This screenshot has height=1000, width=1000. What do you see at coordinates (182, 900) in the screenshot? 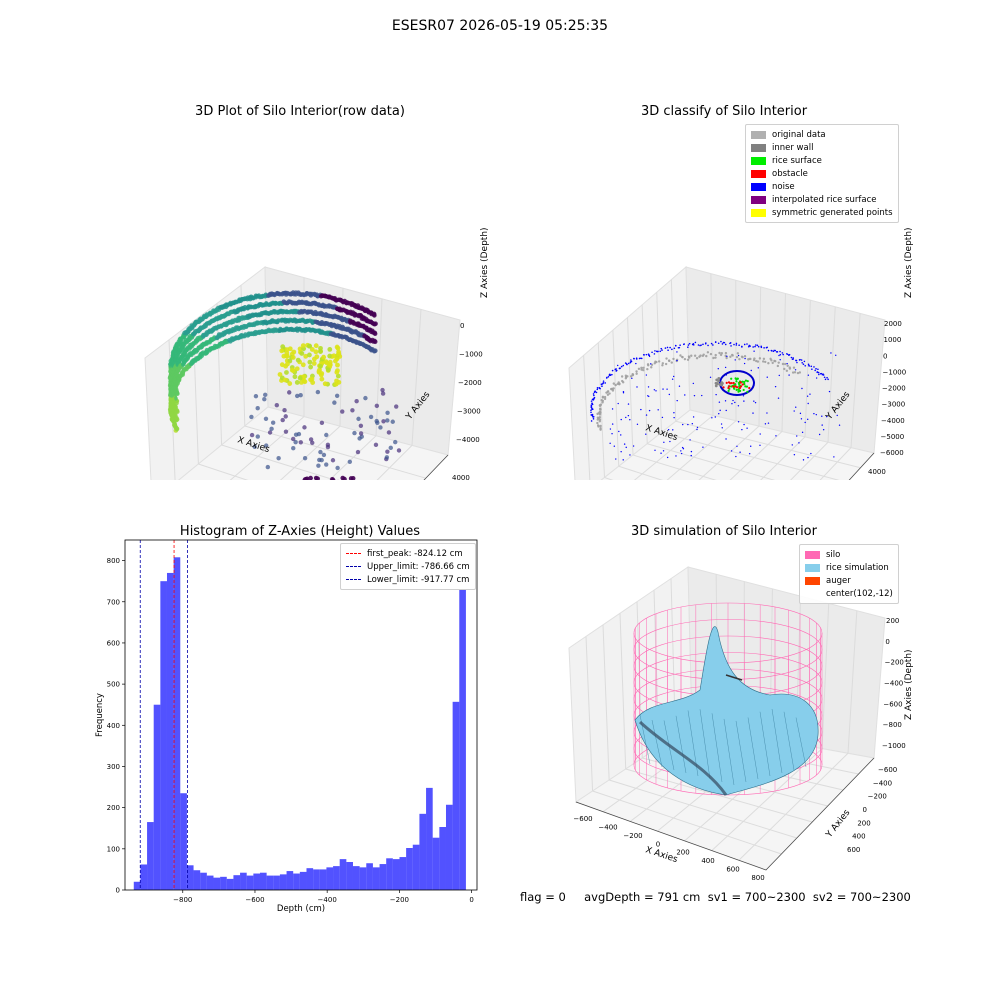
I see `x-tick-label: −800` at bounding box center [182, 900].